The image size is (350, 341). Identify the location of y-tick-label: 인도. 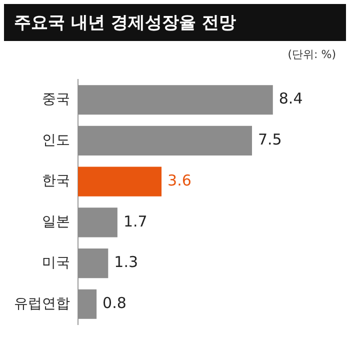
(56, 140).